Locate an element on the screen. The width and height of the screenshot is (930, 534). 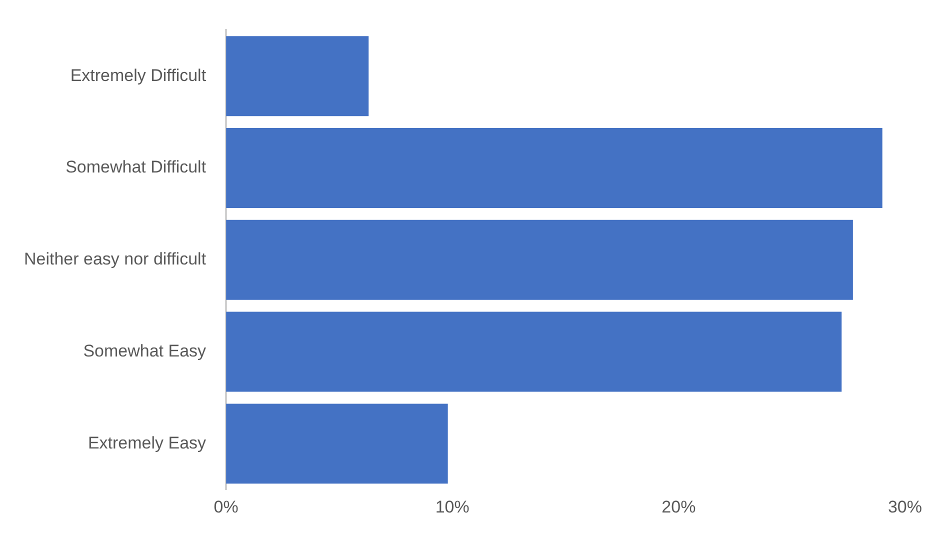
y-tick-label: Somewhat Easy is located at coordinates (145, 350).